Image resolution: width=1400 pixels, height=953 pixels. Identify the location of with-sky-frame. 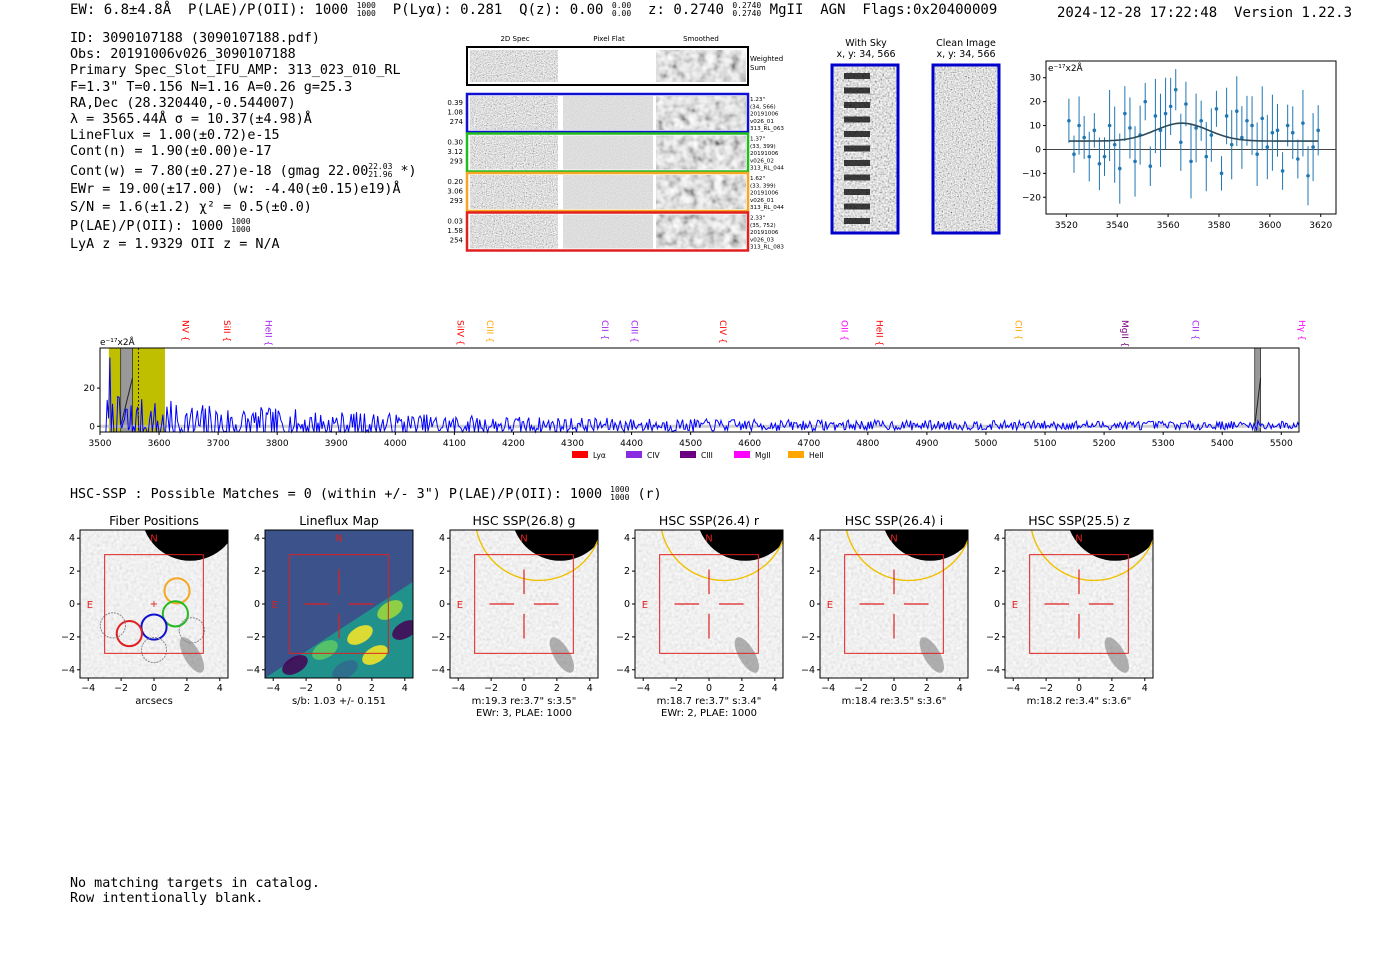
(865, 149).